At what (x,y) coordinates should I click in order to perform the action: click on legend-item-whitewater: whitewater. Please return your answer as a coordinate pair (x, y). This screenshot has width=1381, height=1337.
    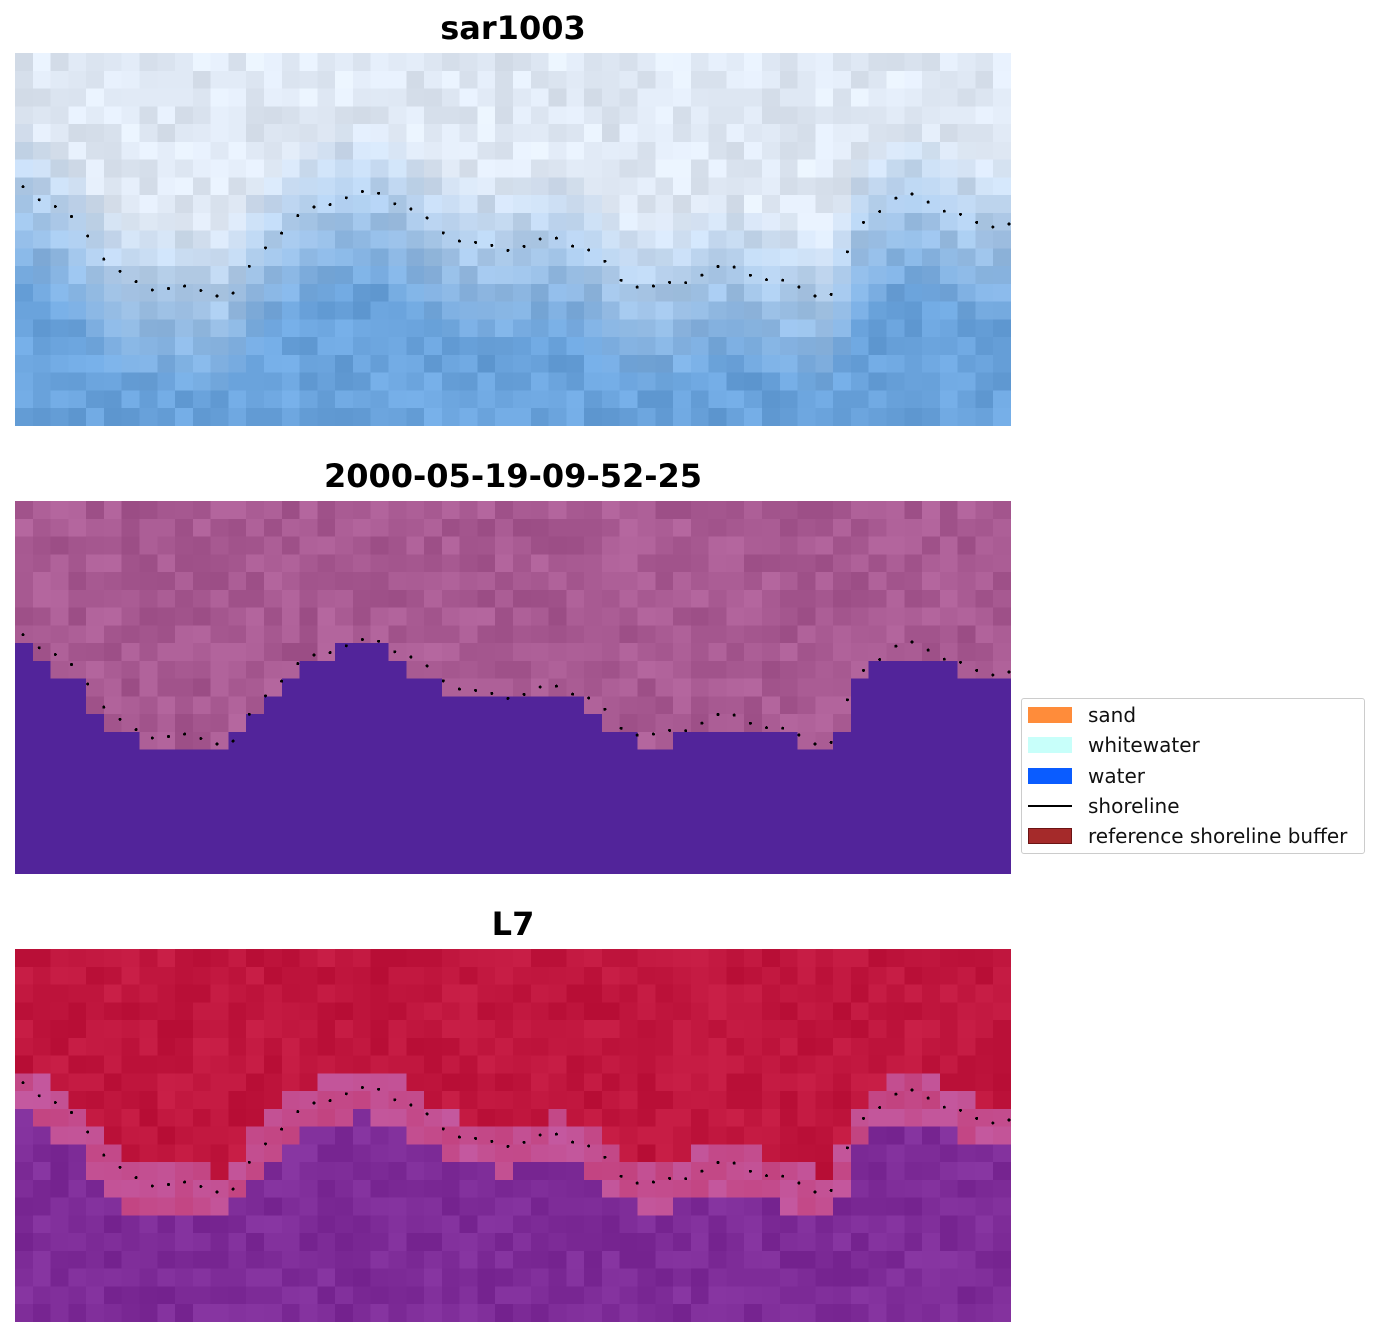
    Looking at the image, I should click on (1114, 745).